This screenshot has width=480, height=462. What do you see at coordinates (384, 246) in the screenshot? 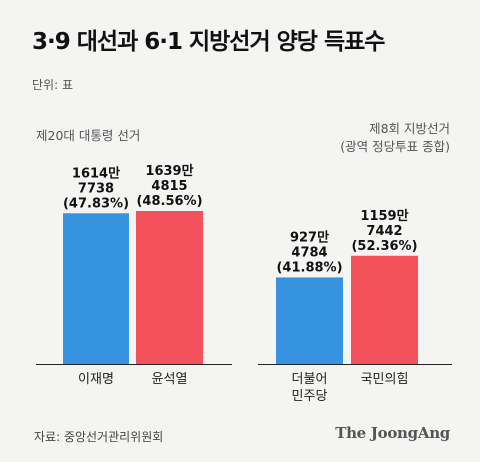
I see `data-label: (52.36%)` at bounding box center [384, 246].